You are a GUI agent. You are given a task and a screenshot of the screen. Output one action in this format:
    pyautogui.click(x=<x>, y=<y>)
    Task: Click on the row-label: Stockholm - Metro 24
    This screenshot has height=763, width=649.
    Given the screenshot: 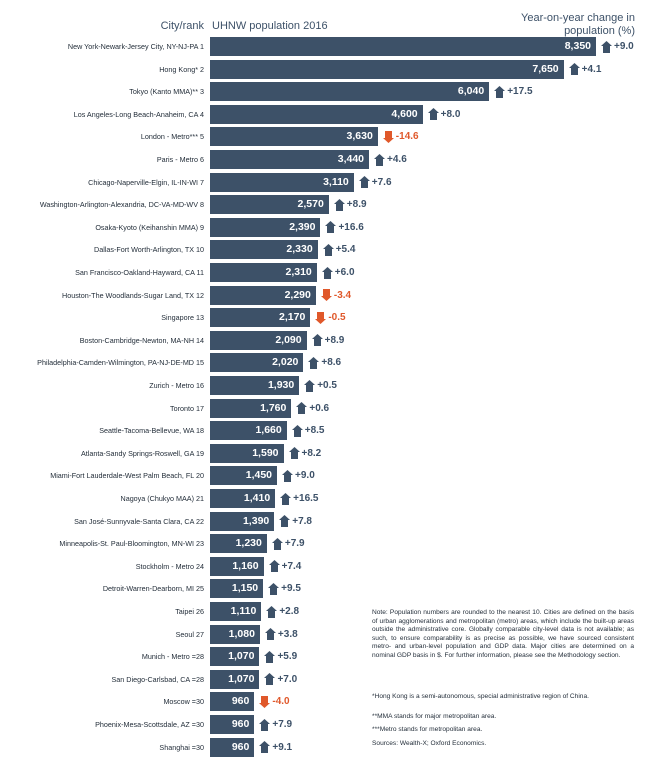 What is the action you would take?
    pyautogui.click(x=169, y=566)
    